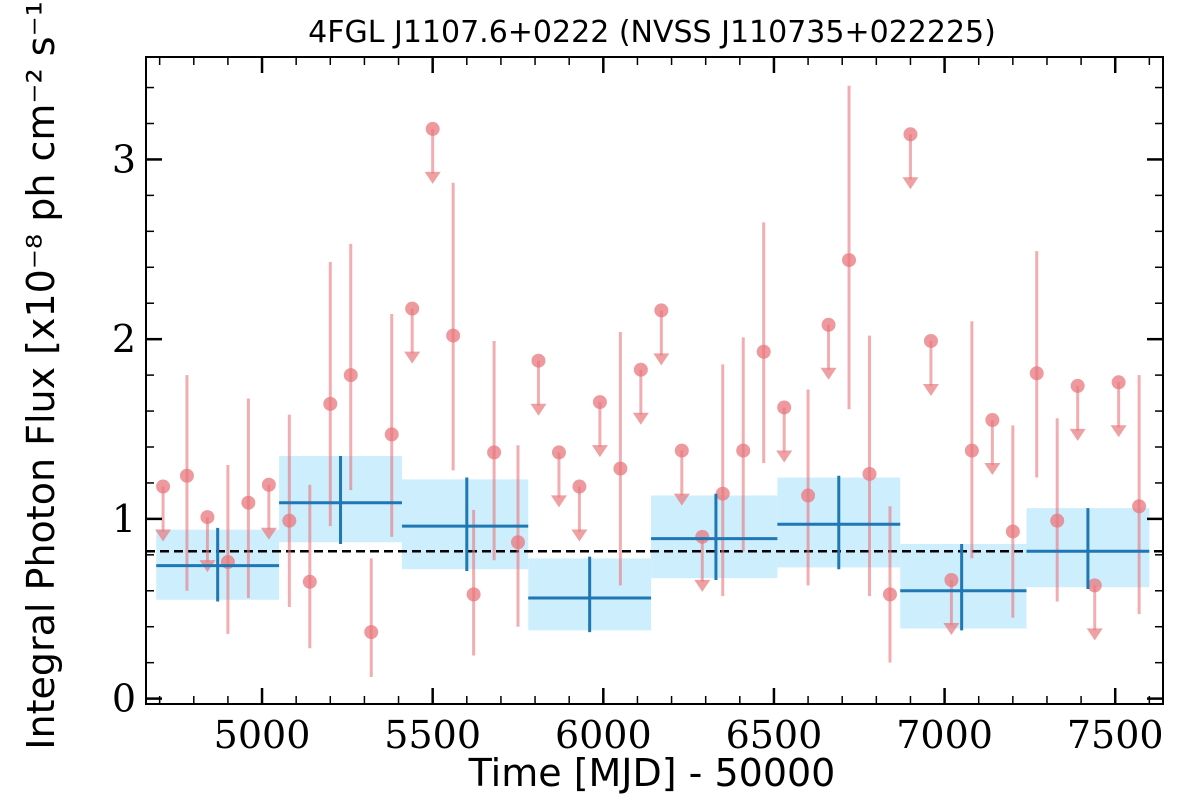 Image resolution: width=1200 pixels, height=800 pixels. Describe the element at coordinates (262, 735) in the screenshot. I see `x-tick-label: 5000` at that location.